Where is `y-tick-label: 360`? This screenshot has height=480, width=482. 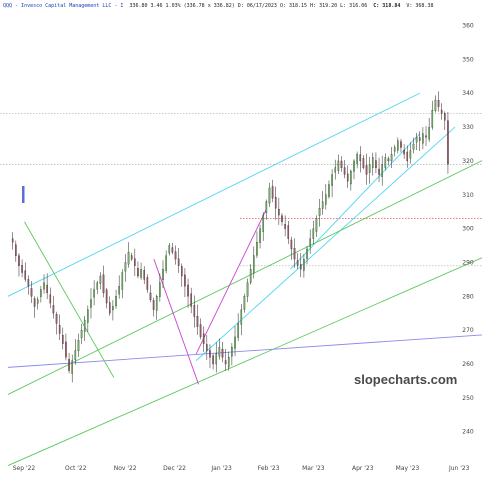
y-tick-label: 360 is located at coordinates (468, 26).